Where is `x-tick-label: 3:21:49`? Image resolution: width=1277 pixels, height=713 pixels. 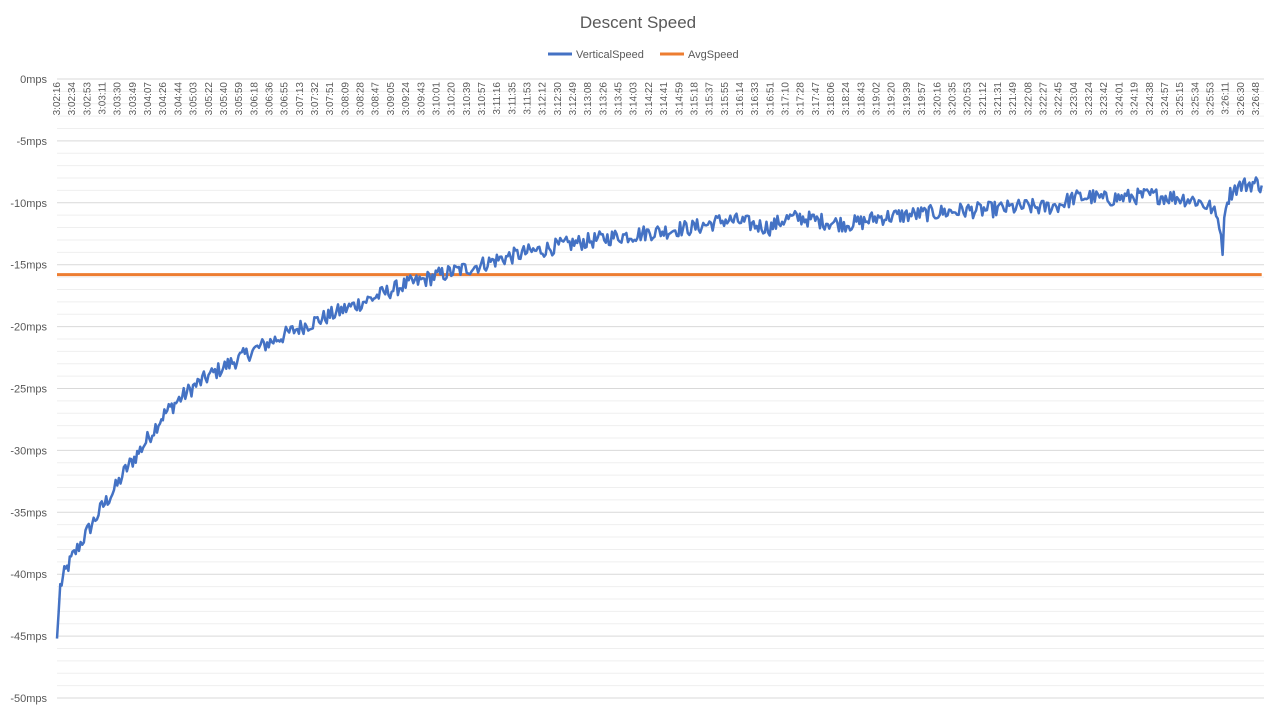 x-tick-label: 3:21:49 is located at coordinates (1013, 99).